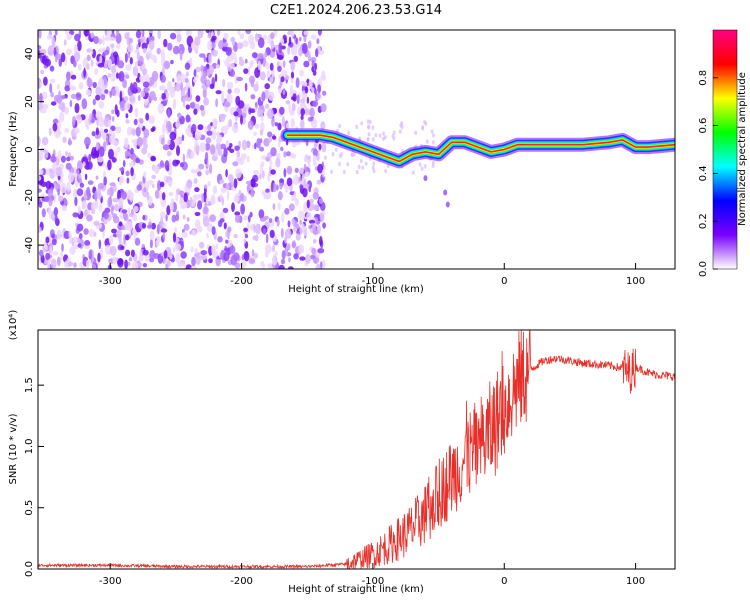 The height and width of the screenshot is (604, 750). I want to click on spectrogram-x-tick-label: -300, so click(110, 281).